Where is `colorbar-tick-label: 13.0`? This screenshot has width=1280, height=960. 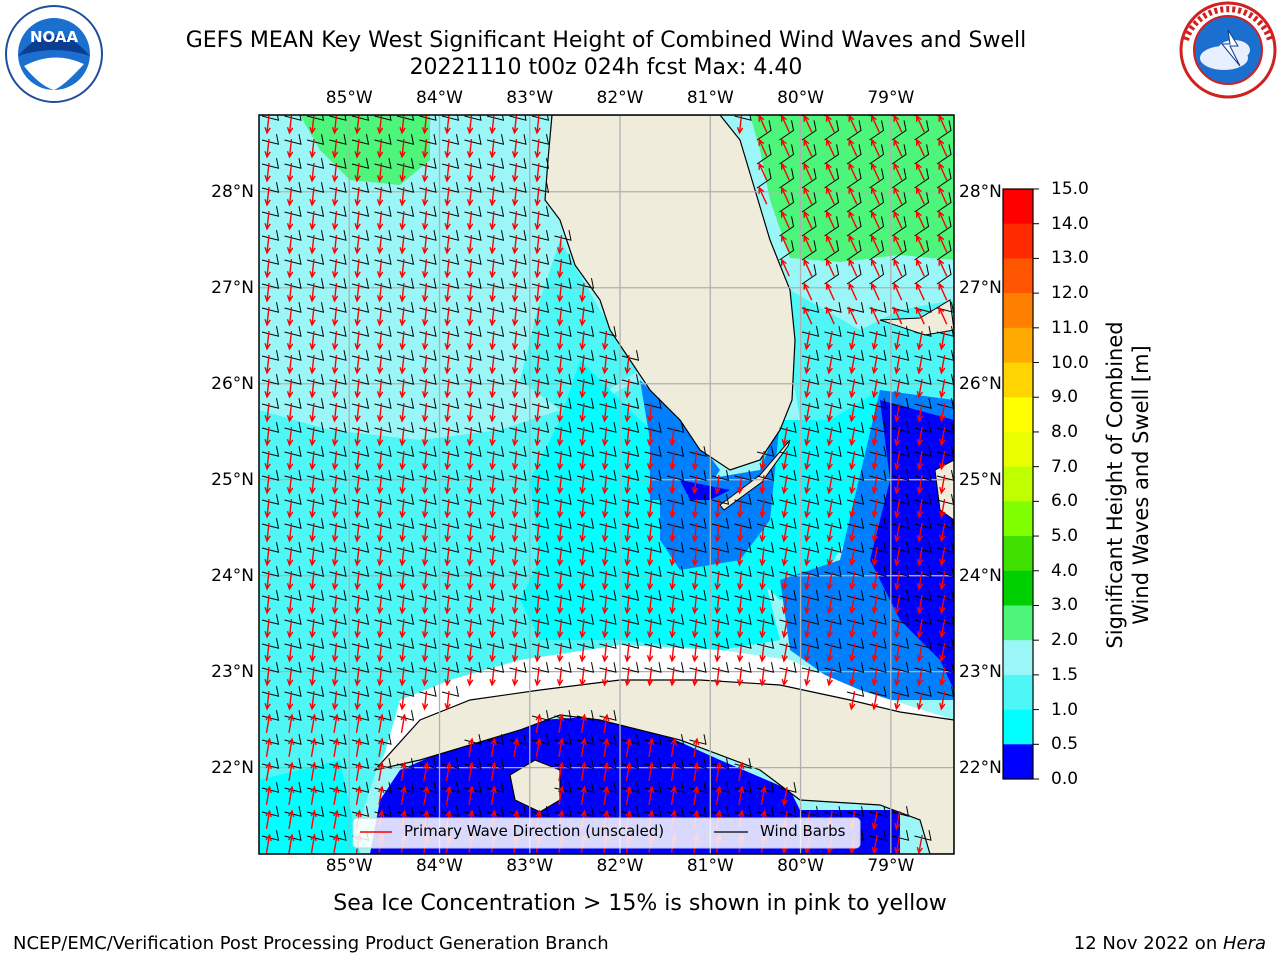
colorbar-tick-label: 13.0 is located at coordinates (1070, 258).